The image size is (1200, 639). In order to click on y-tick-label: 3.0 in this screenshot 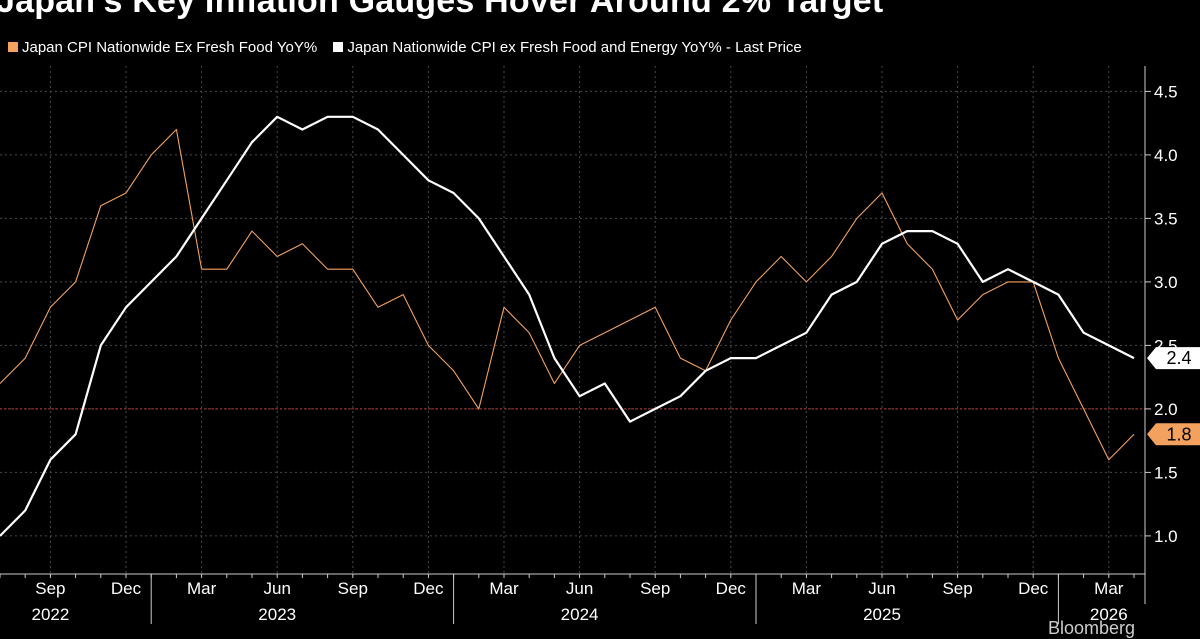, I will do `click(1166, 282)`.